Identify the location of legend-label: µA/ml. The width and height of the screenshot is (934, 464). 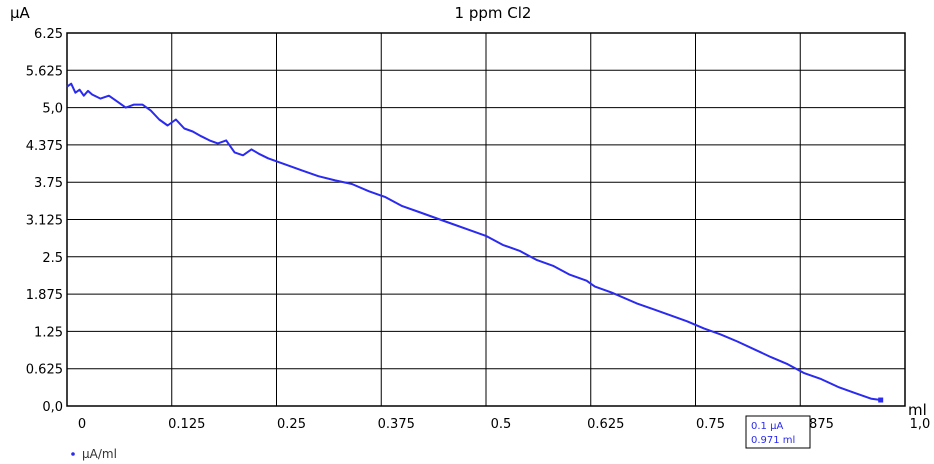
(99, 454).